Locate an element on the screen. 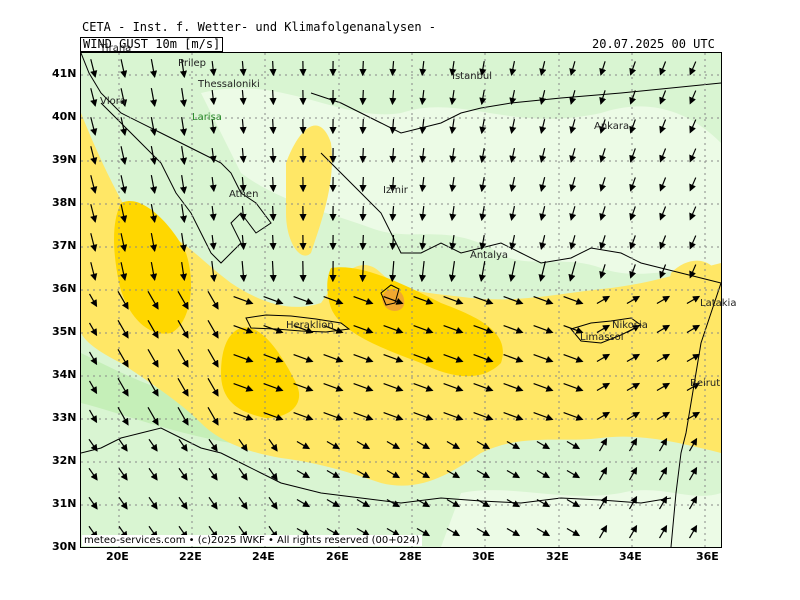 Image resolution: width=800 pixels, height=600 pixels. city-label: Heraklion is located at coordinates (310, 325).